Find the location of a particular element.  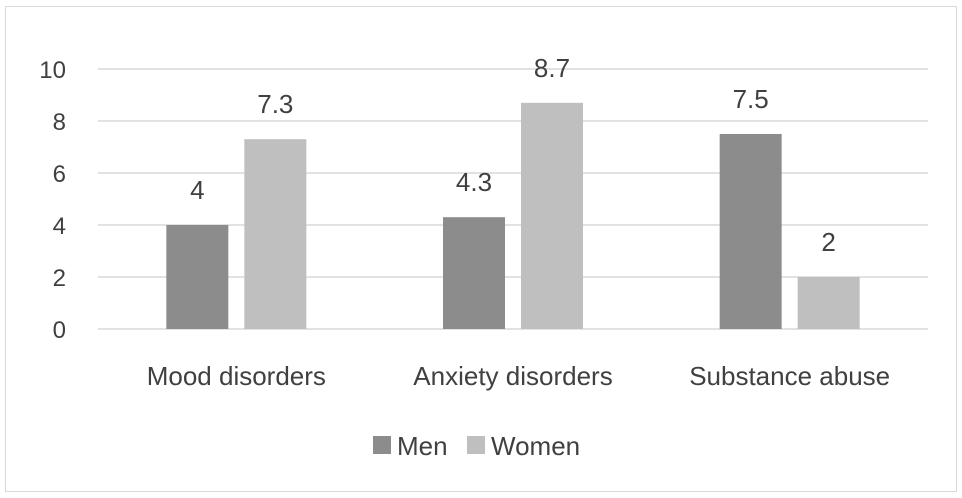

data-label: 2 is located at coordinates (828, 242).